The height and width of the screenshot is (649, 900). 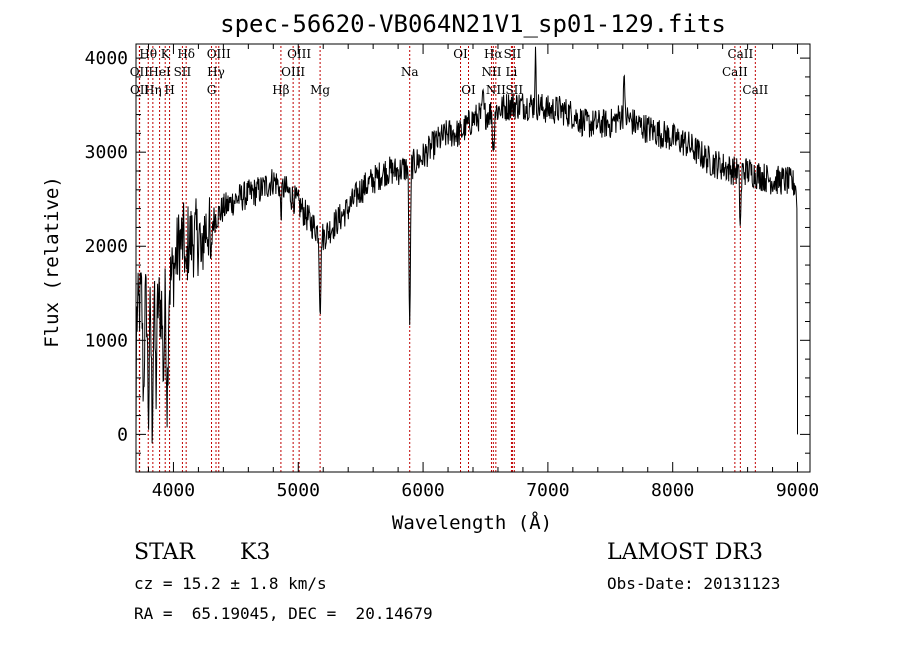 What do you see at coordinates (280, 90) in the screenshot?
I see `line-label: Hβ` at bounding box center [280, 90].